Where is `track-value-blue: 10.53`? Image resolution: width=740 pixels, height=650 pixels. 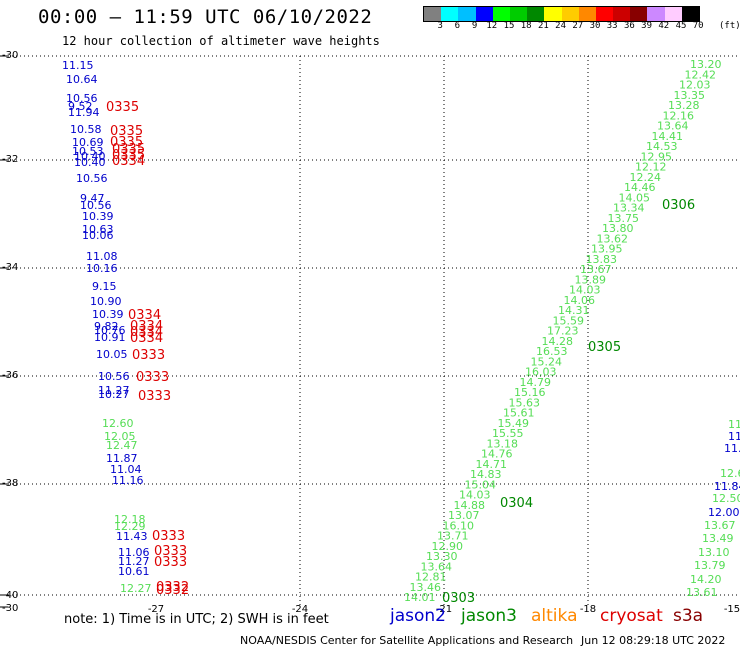 track-value-blue: 10.53 is located at coordinates (88, 151).